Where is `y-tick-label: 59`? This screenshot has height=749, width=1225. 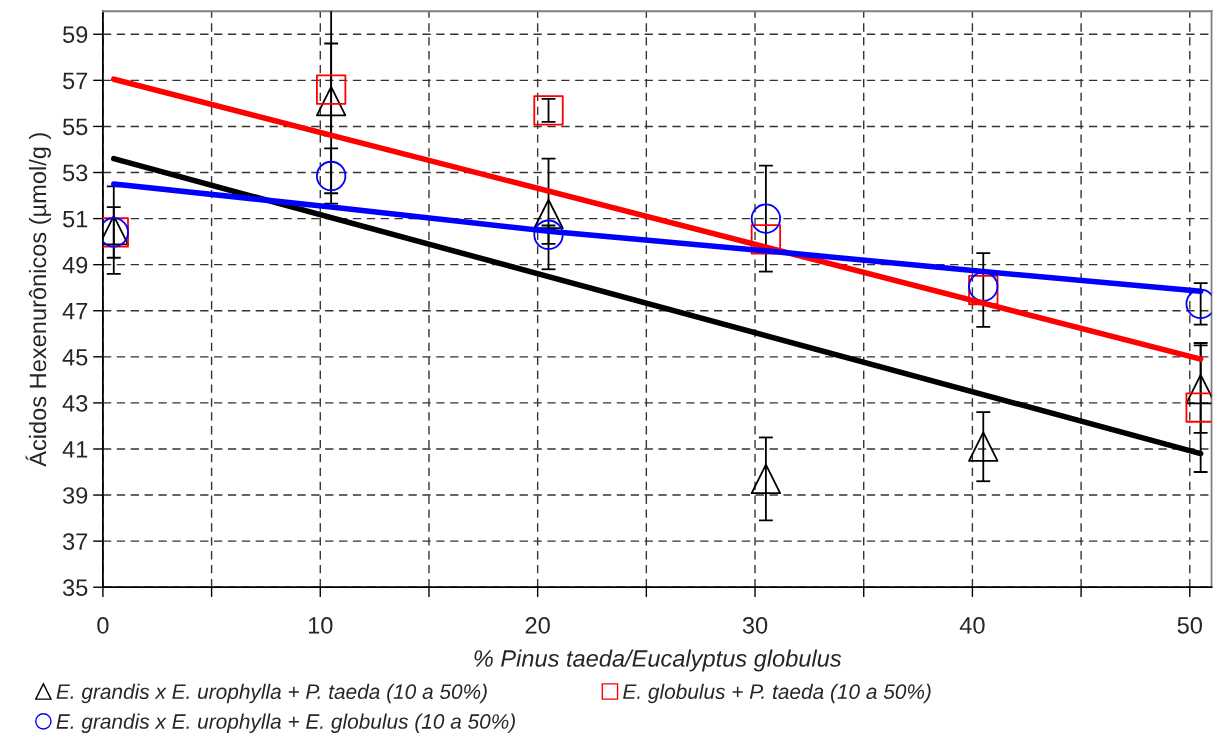
y-tick-label: 59 is located at coordinates (75, 35).